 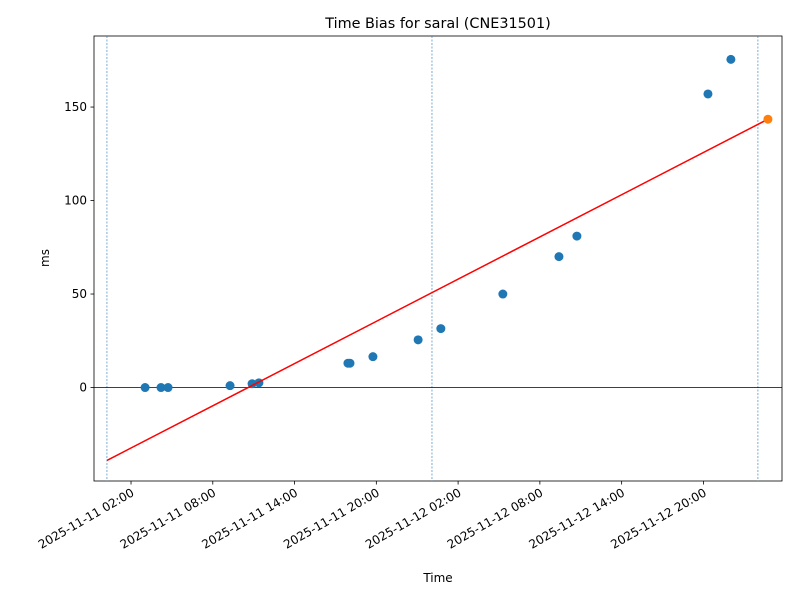 What do you see at coordinates (75, 201) in the screenshot?
I see `y-tick-label: 100` at bounding box center [75, 201].